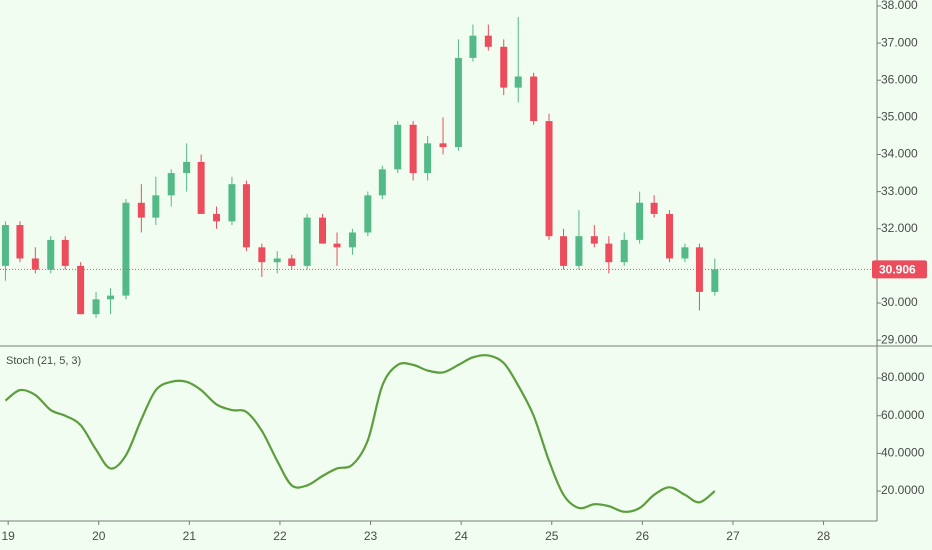 The image size is (932, 550). Describe the element at coordinates (552, 536) in the screenshot. I see `x-tick-label: 25` at that location.